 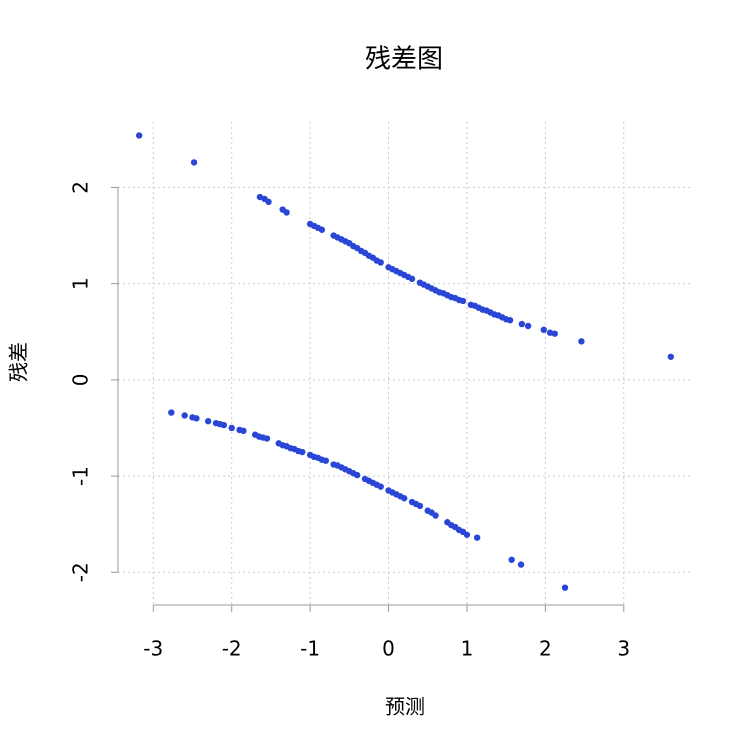 What do you see at coordinates (623, 649) in the screenshot?
I see `x-tick-label: 3` at bounding box center [623, 649].